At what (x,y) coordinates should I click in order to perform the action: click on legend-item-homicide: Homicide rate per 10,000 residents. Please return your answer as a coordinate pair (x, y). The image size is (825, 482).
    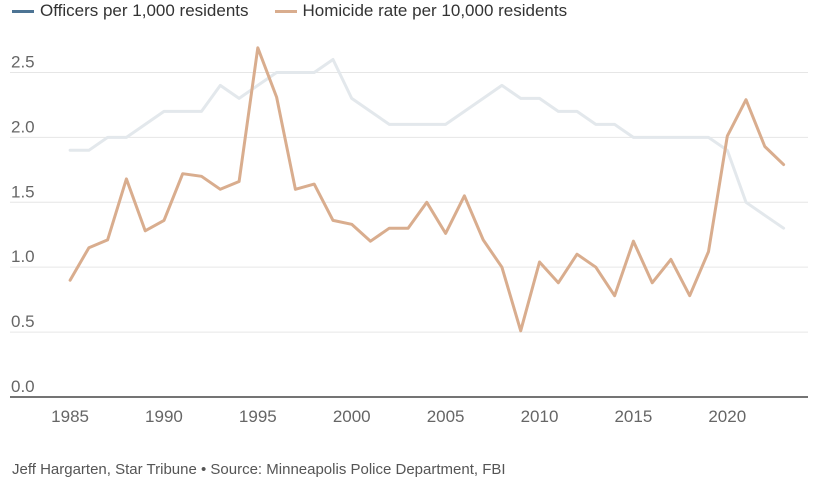
    Looking at the image, I should click on (421, 11).